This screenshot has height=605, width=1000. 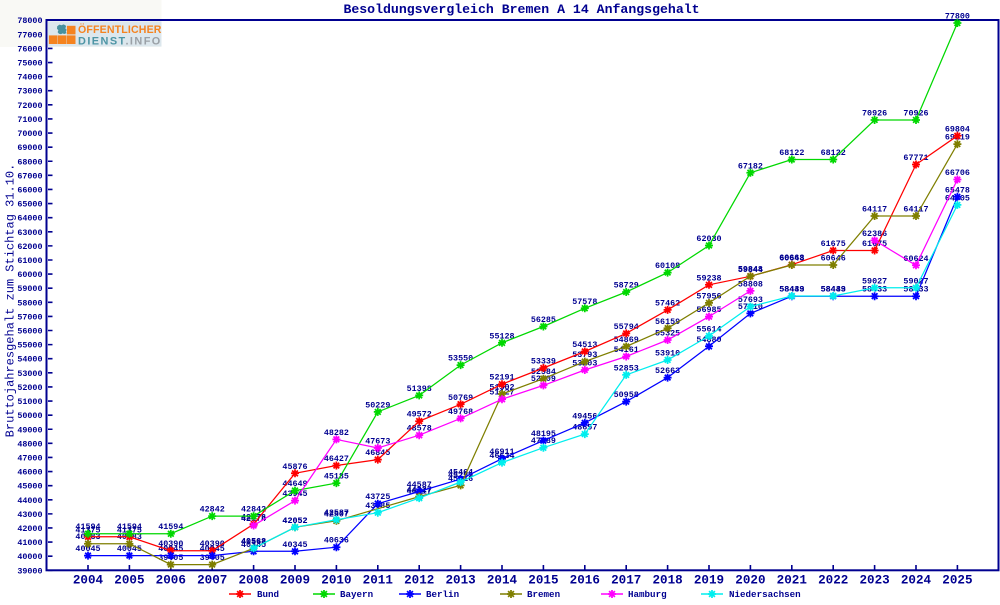 What do you see at coordinates (626, 340) in the screenshot?
I see `svg-text: 54869` at bounding box center [626, 340].